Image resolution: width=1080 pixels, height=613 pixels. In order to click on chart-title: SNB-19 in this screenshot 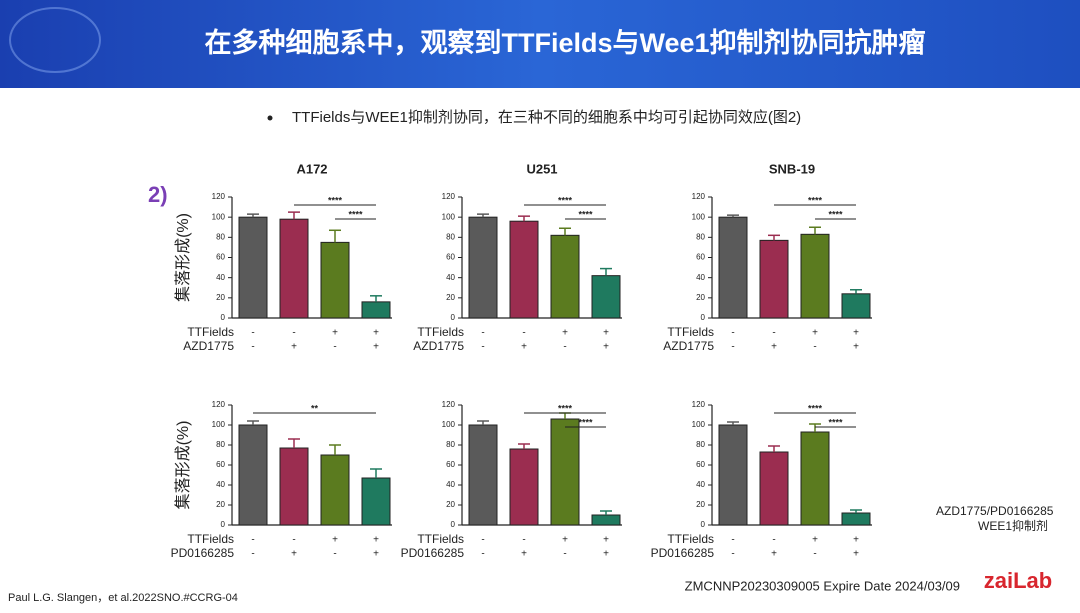, I will do `click(792, 168)`.